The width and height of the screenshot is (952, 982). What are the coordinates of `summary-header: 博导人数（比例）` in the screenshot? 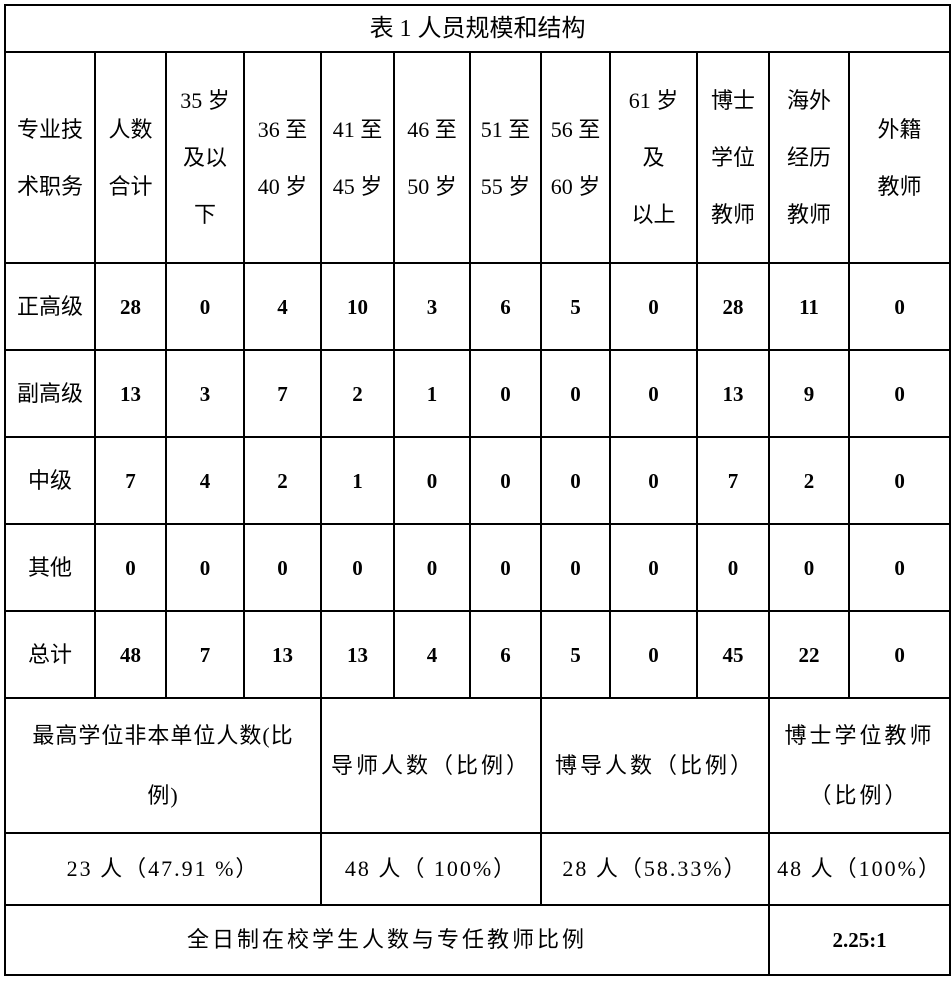 It's located at (655, 765).